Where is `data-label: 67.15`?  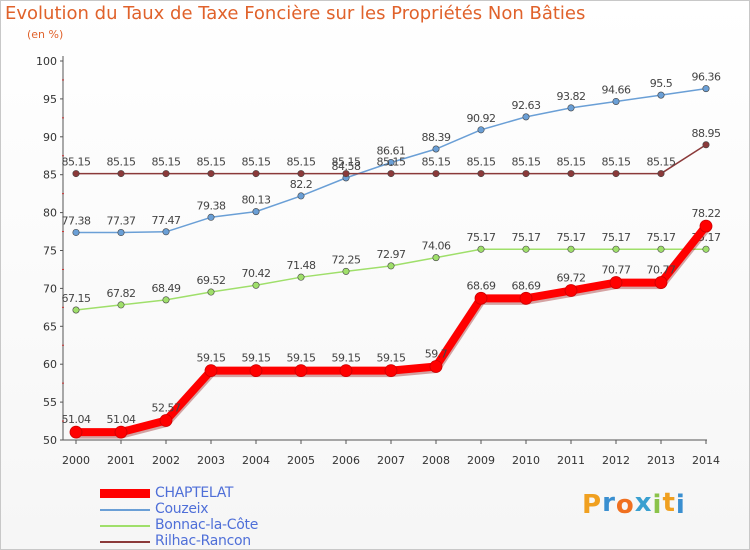 data-label: 67.15 is located at coordinates (76, 298).